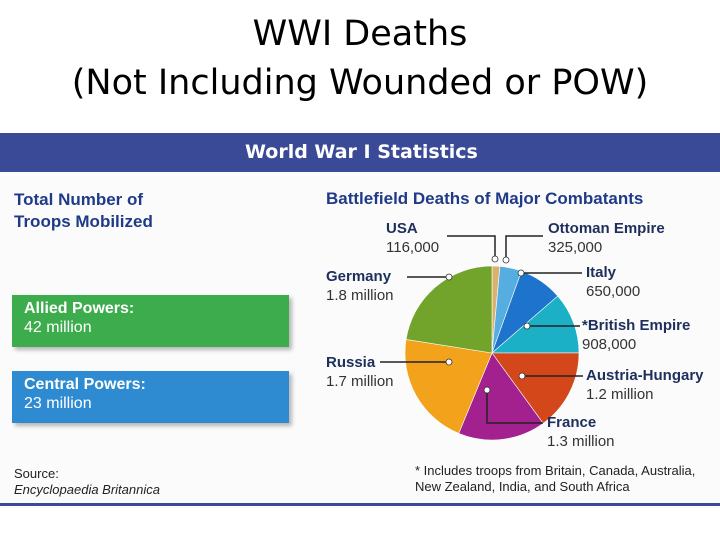 Image resolution: width=720 pixels, height=540 pixels. What do you see at coordinates (521, 273) in the screenshot?
I see `leader-dot-italy` at bounding box center [521, 273].